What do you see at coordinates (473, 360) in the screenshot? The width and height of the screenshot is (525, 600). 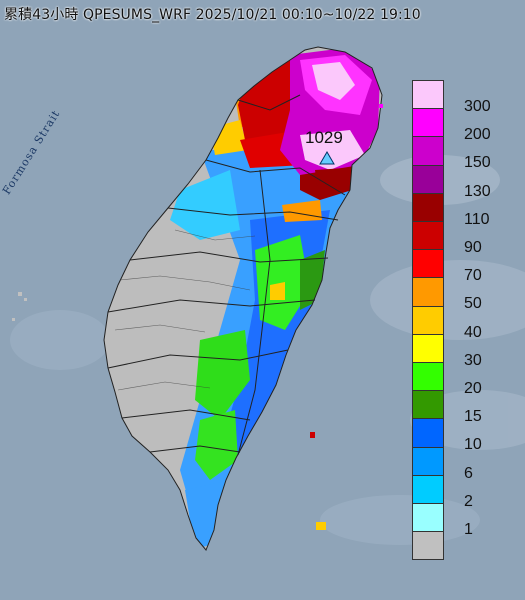 I see `legend-label: 30` at bounding box center [473, 360].